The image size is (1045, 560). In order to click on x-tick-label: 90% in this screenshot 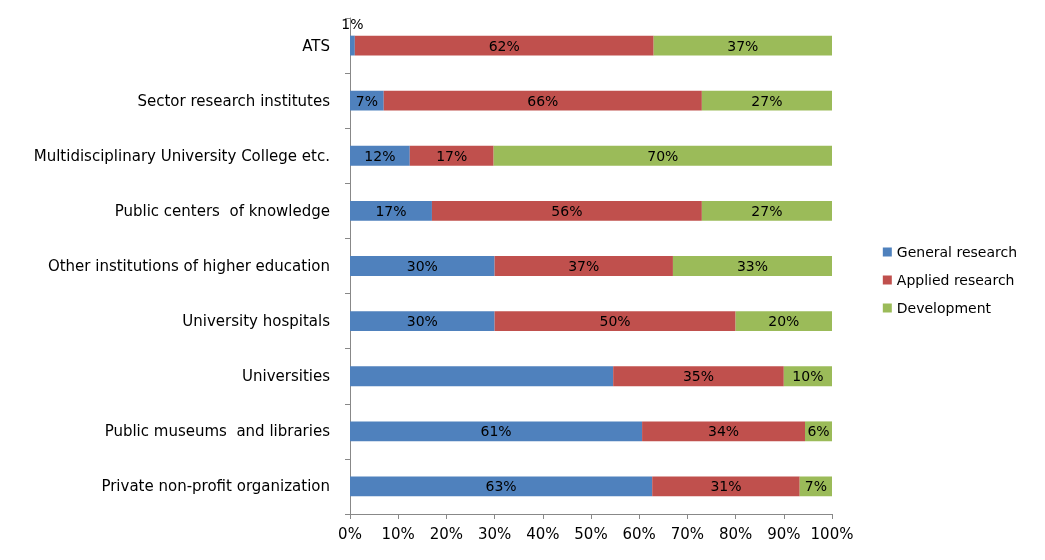, I will do `click(784, 533)`.